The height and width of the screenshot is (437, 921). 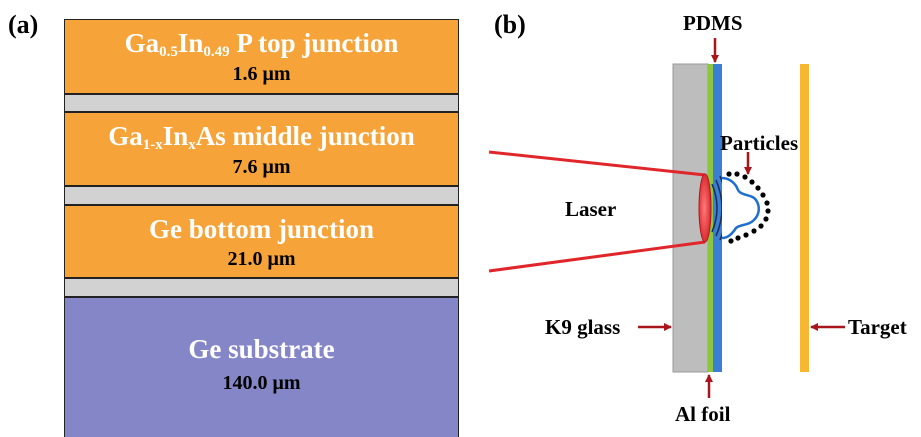 What do you see at coordinates (261, 259) in the screenshot?
I see `bottom-junction-thickness: 21.0 μm` at bounding box center [261, 259].